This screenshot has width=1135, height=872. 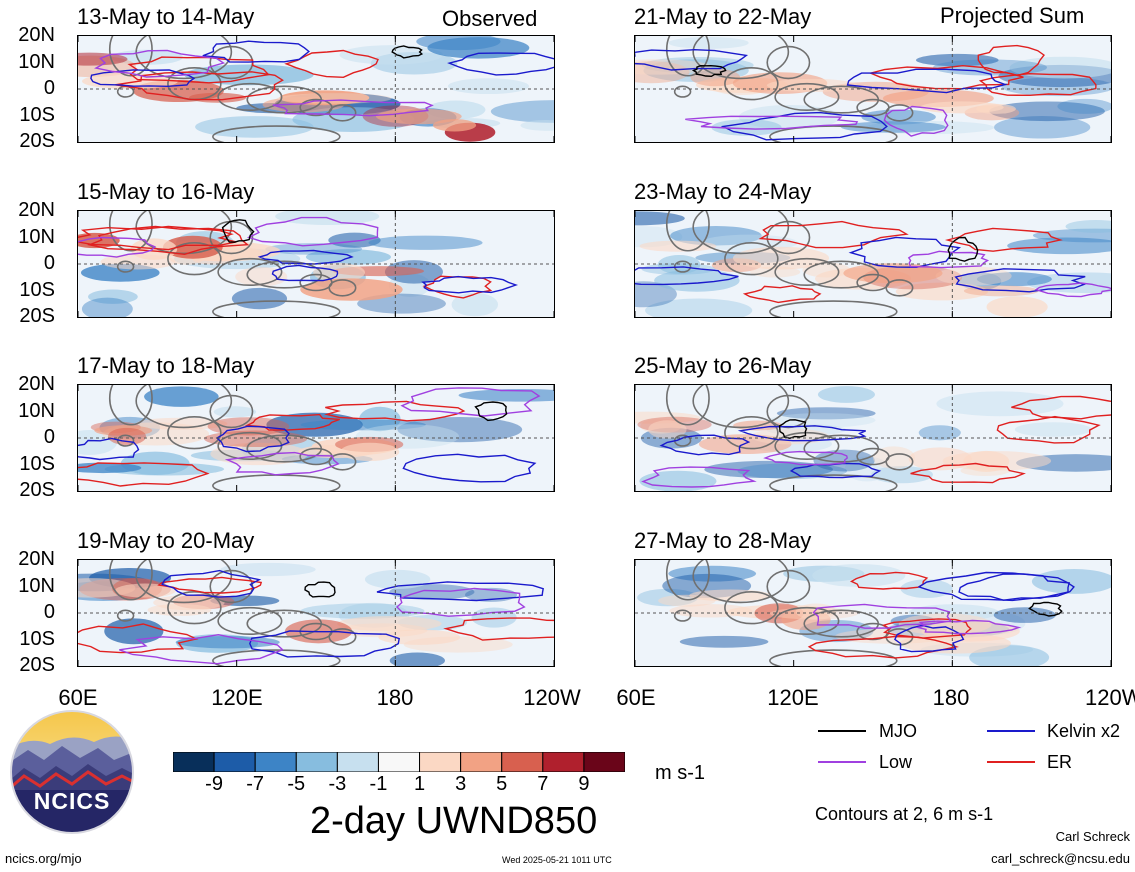 What do you see at coordinates (237, 697) in the screenshot?
I see `lon-label-120e-left: 120E` at bounding box center [237, 697].